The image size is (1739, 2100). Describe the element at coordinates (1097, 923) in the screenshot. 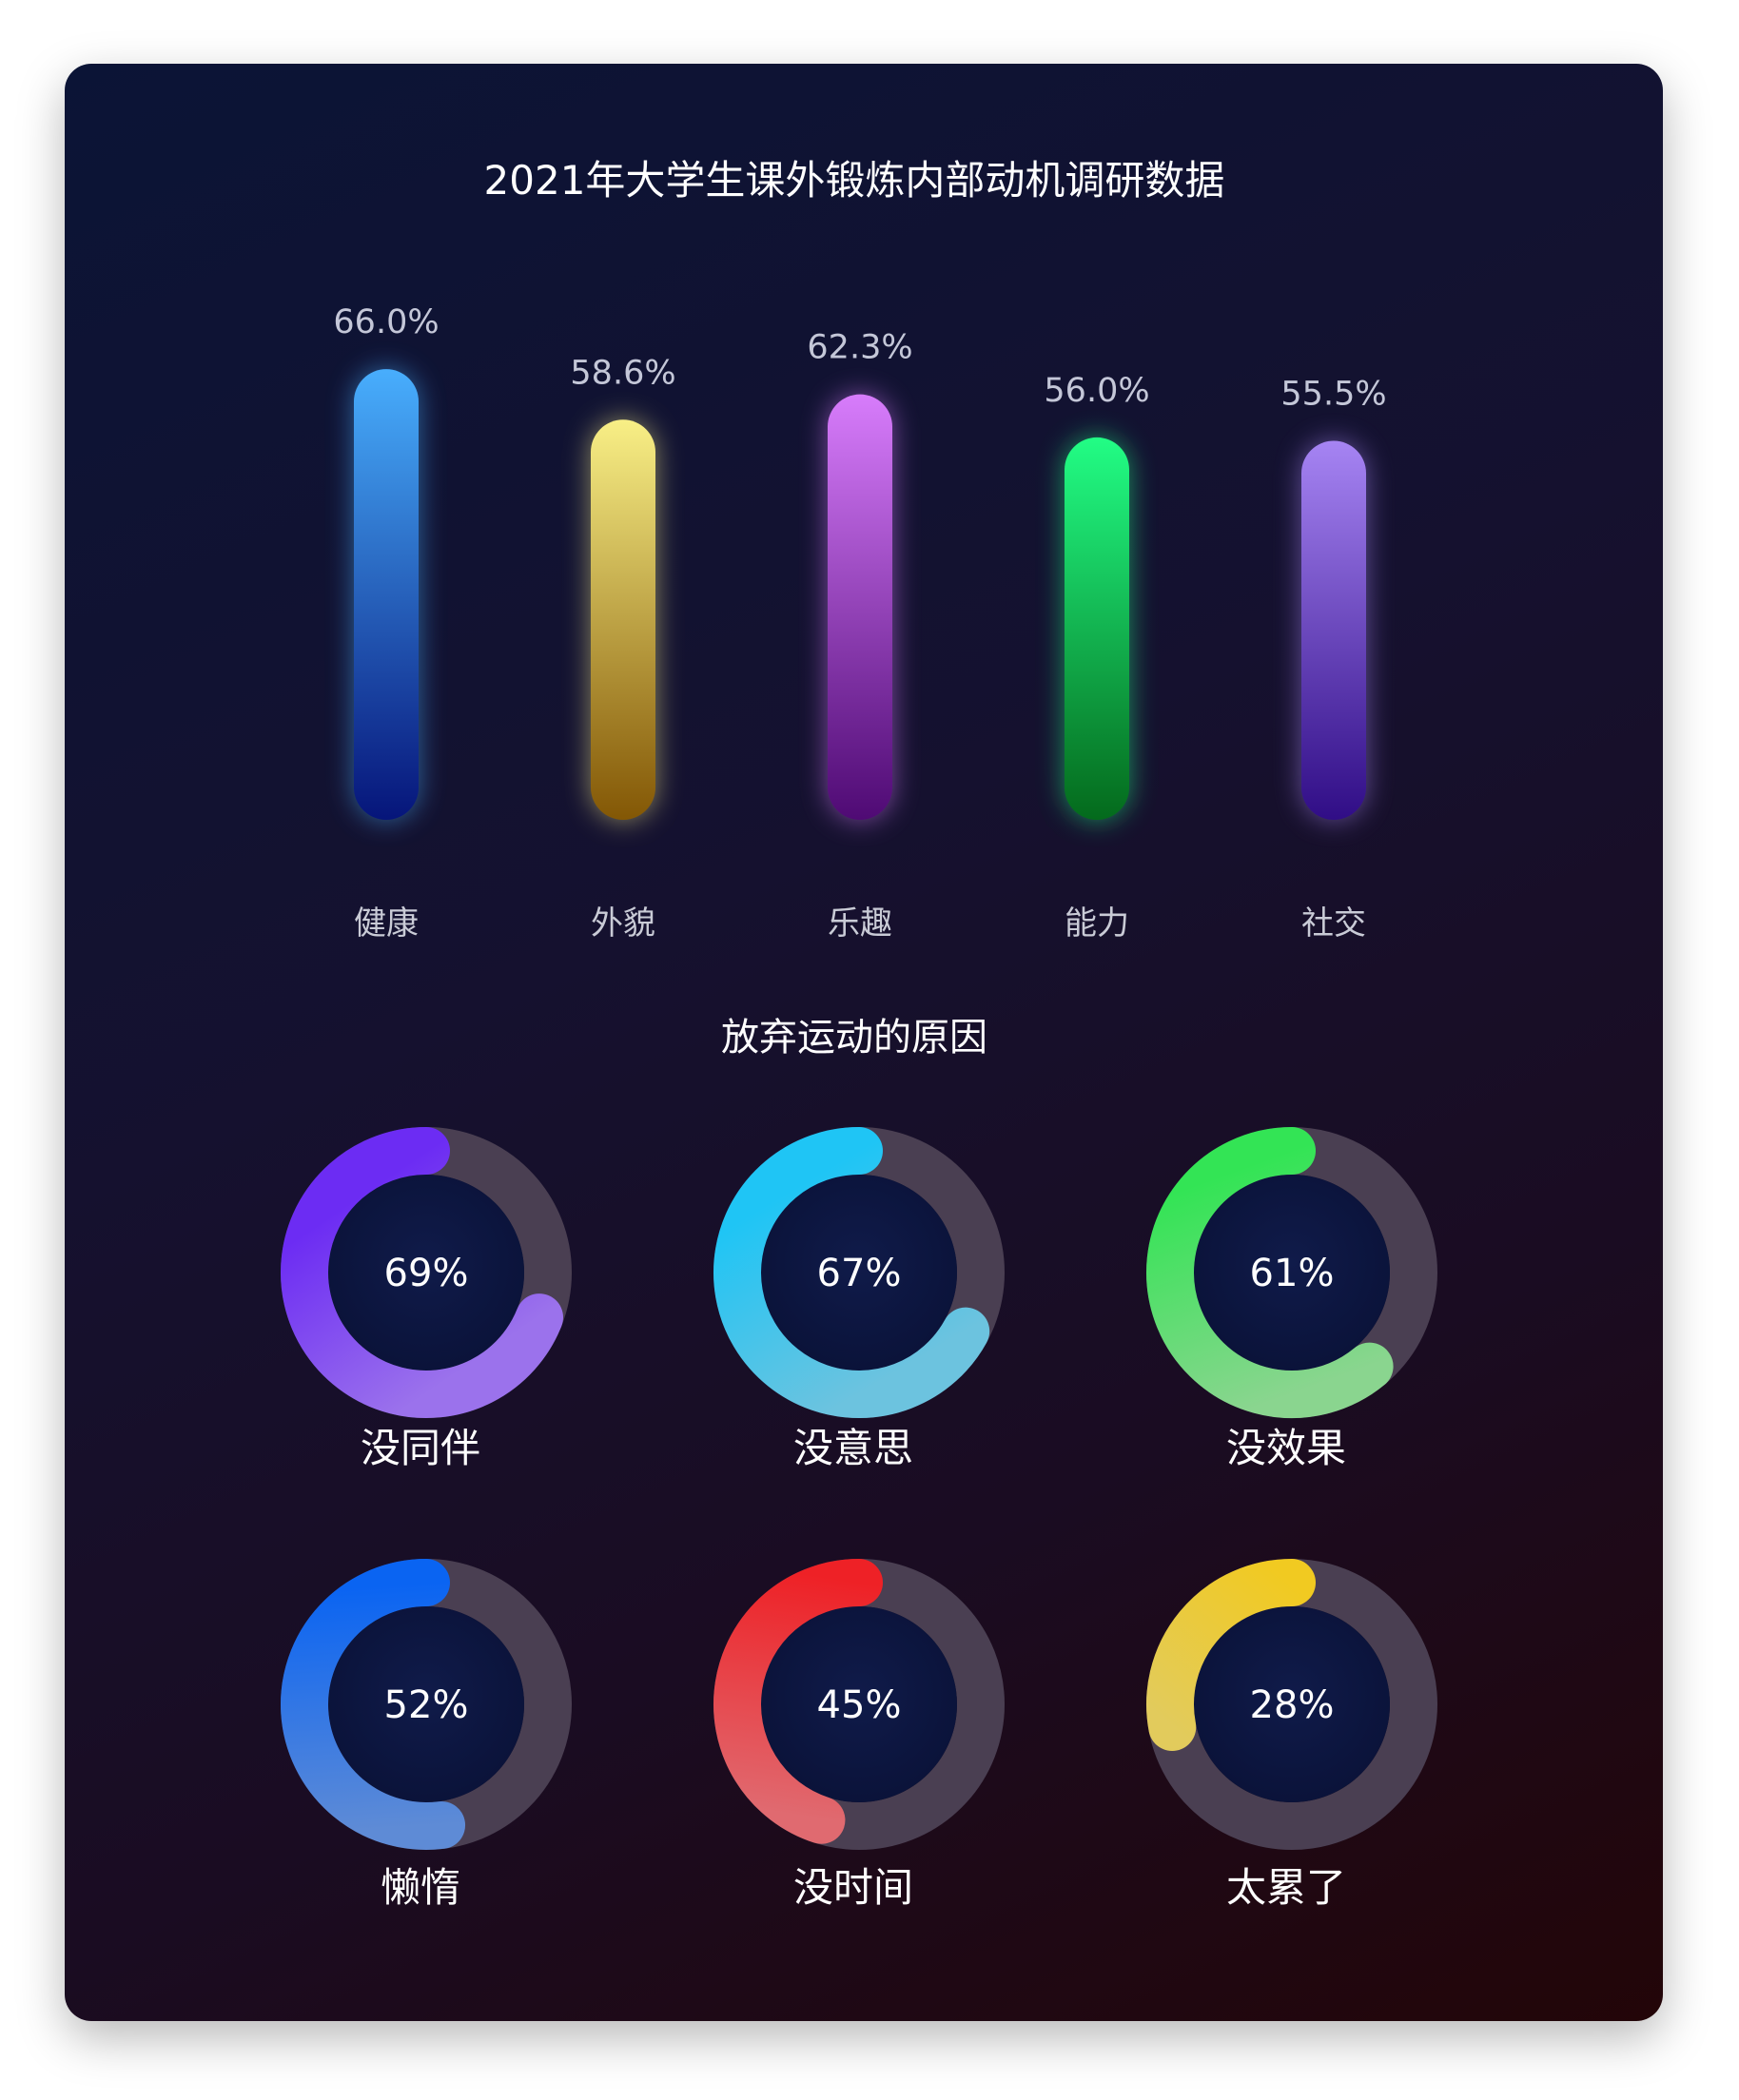

I see `bar-category-label: 能力` at that location.